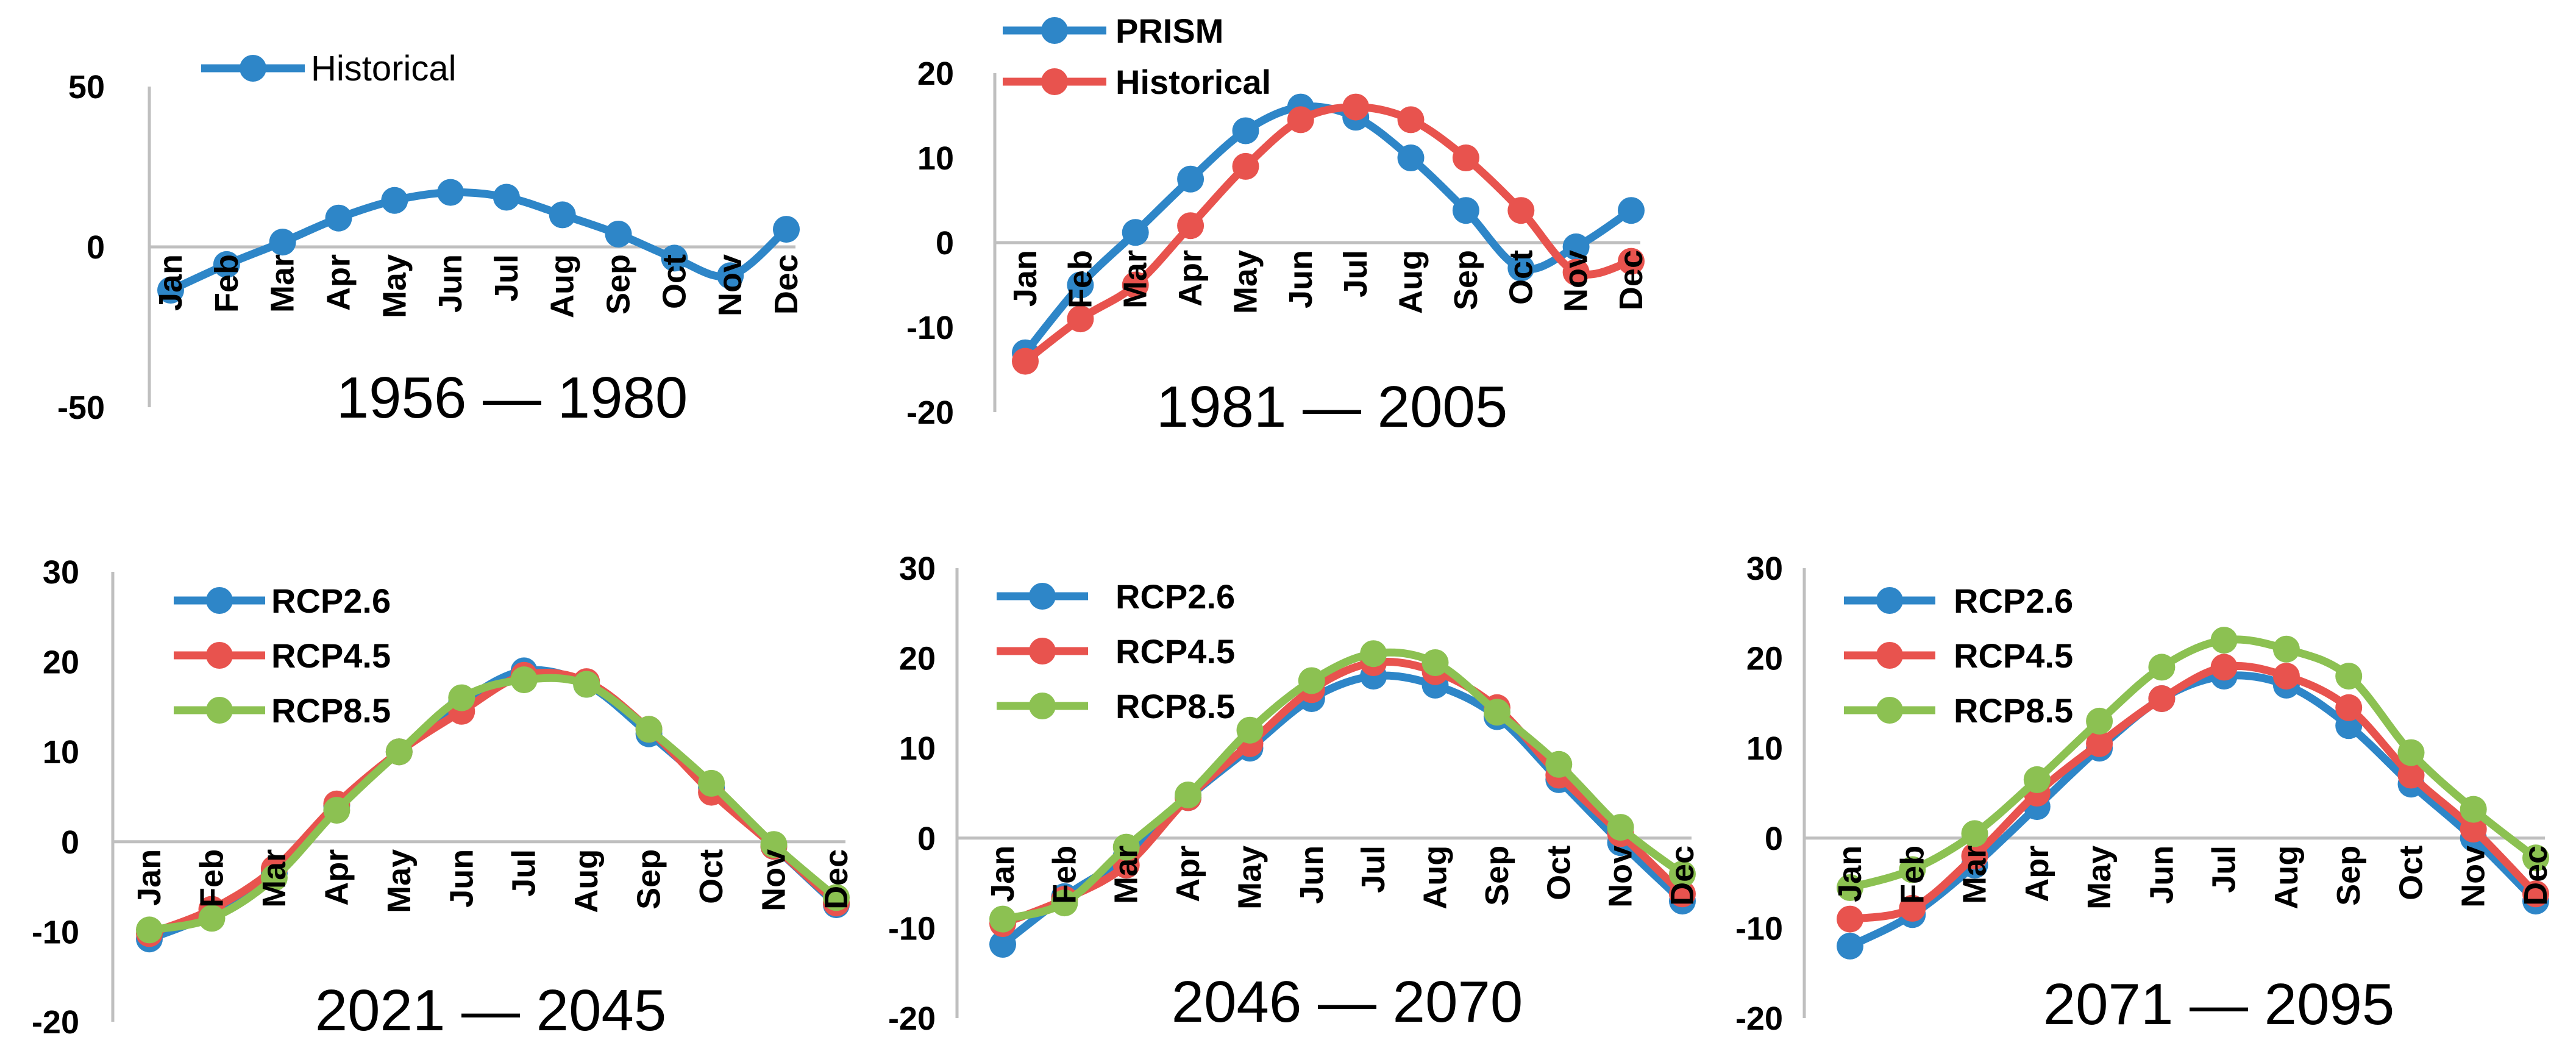 The image size is (2576, 1051). I want to click on period-label: 1956 — 1980, so click(512, 397).